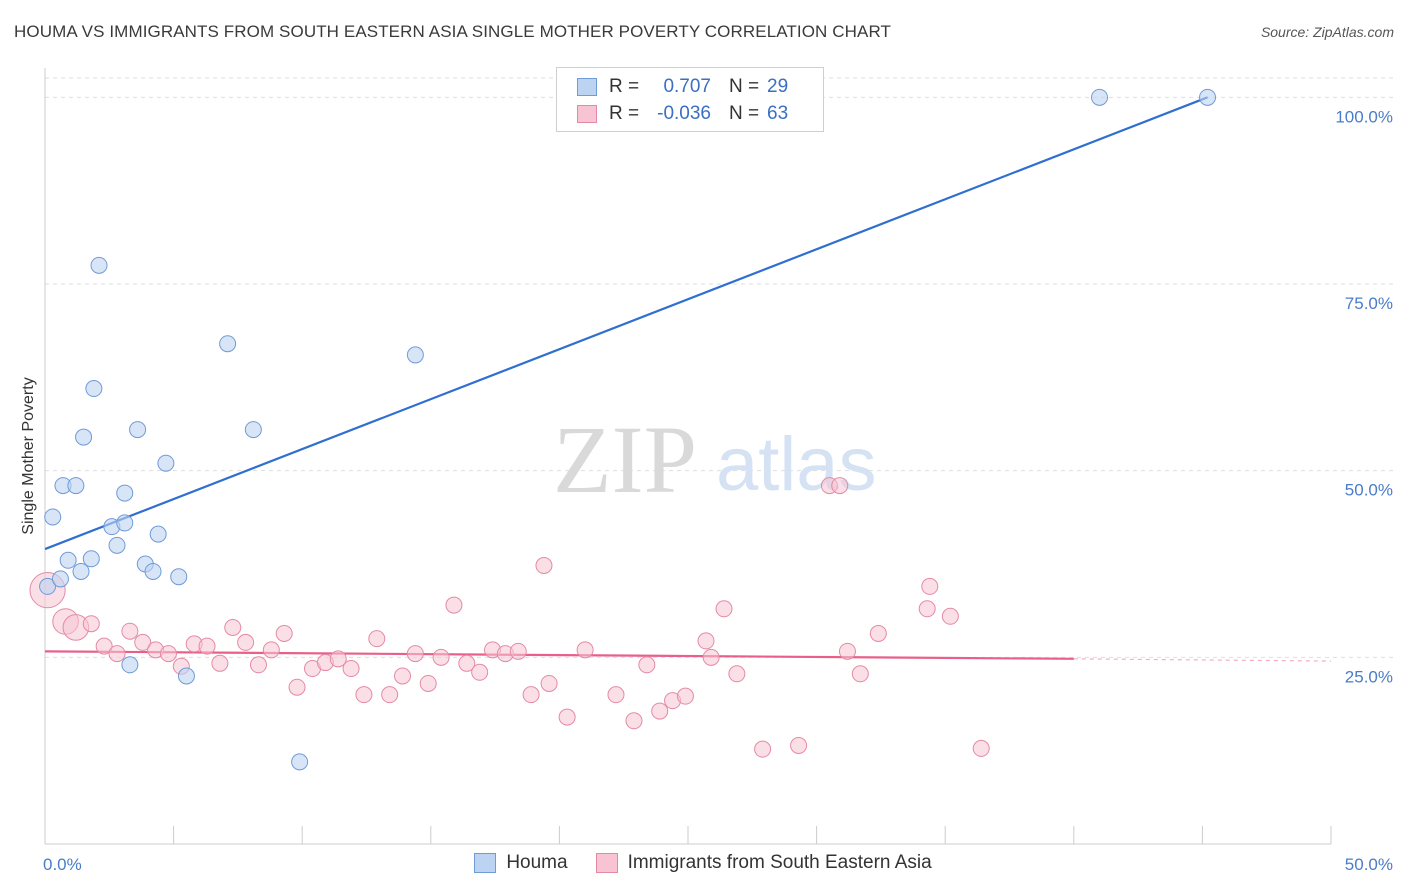  Describe the element at coordinates (1364, 396) in the screenshot. I see `y-tick-labels: 25.0% 50.0% 75.0% 100.0%` at that location.